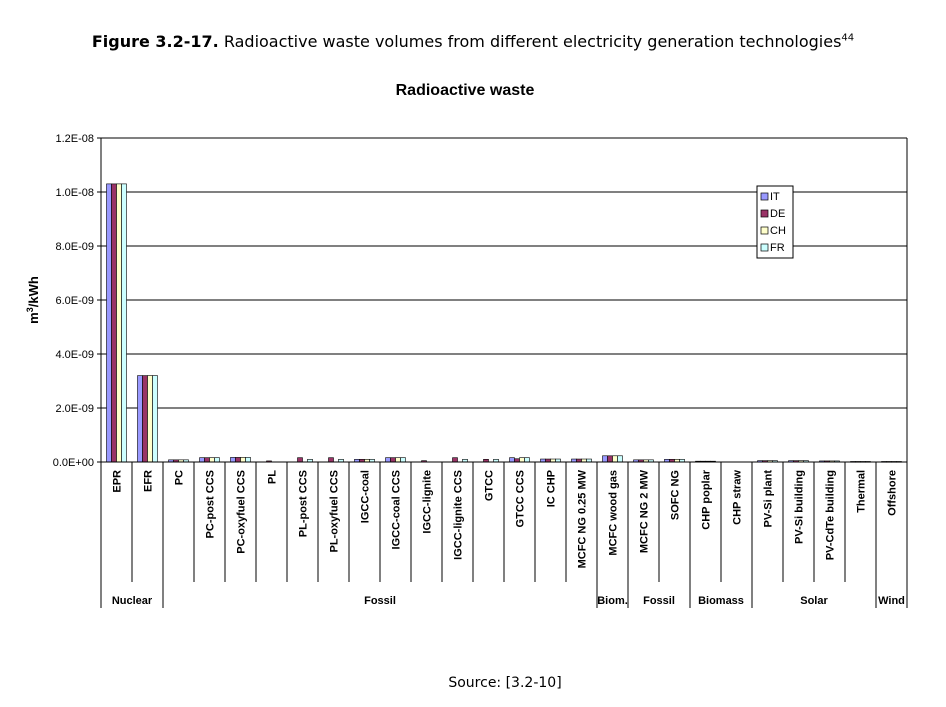  I want to click on group-label: Solar, so click(814, 601).